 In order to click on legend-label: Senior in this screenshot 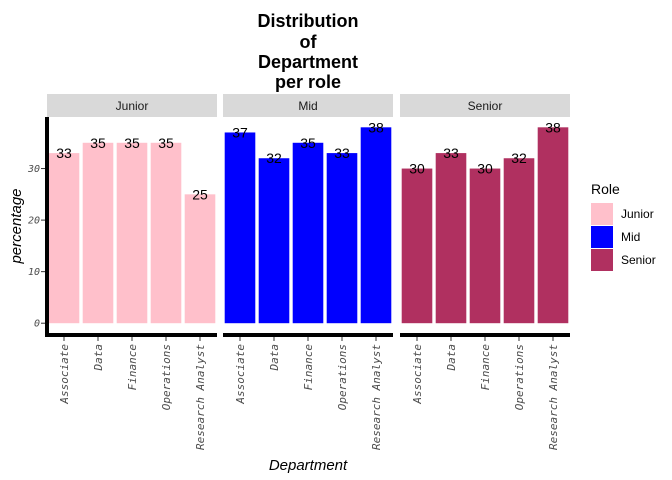, I will do `click(638, 260)`.